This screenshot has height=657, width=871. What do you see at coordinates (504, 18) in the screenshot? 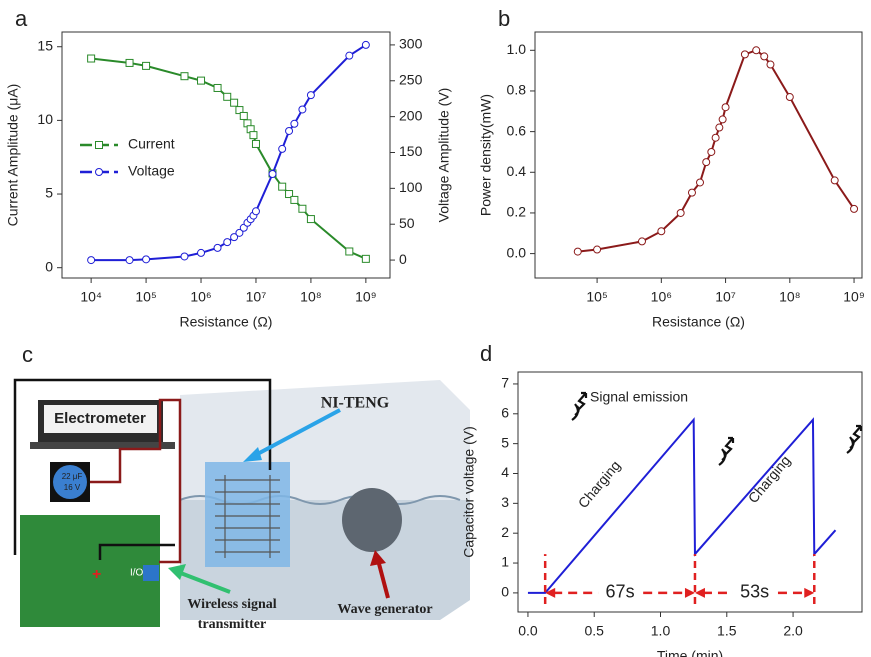
I see `panel-label: b` at bounding box center [504, 18].